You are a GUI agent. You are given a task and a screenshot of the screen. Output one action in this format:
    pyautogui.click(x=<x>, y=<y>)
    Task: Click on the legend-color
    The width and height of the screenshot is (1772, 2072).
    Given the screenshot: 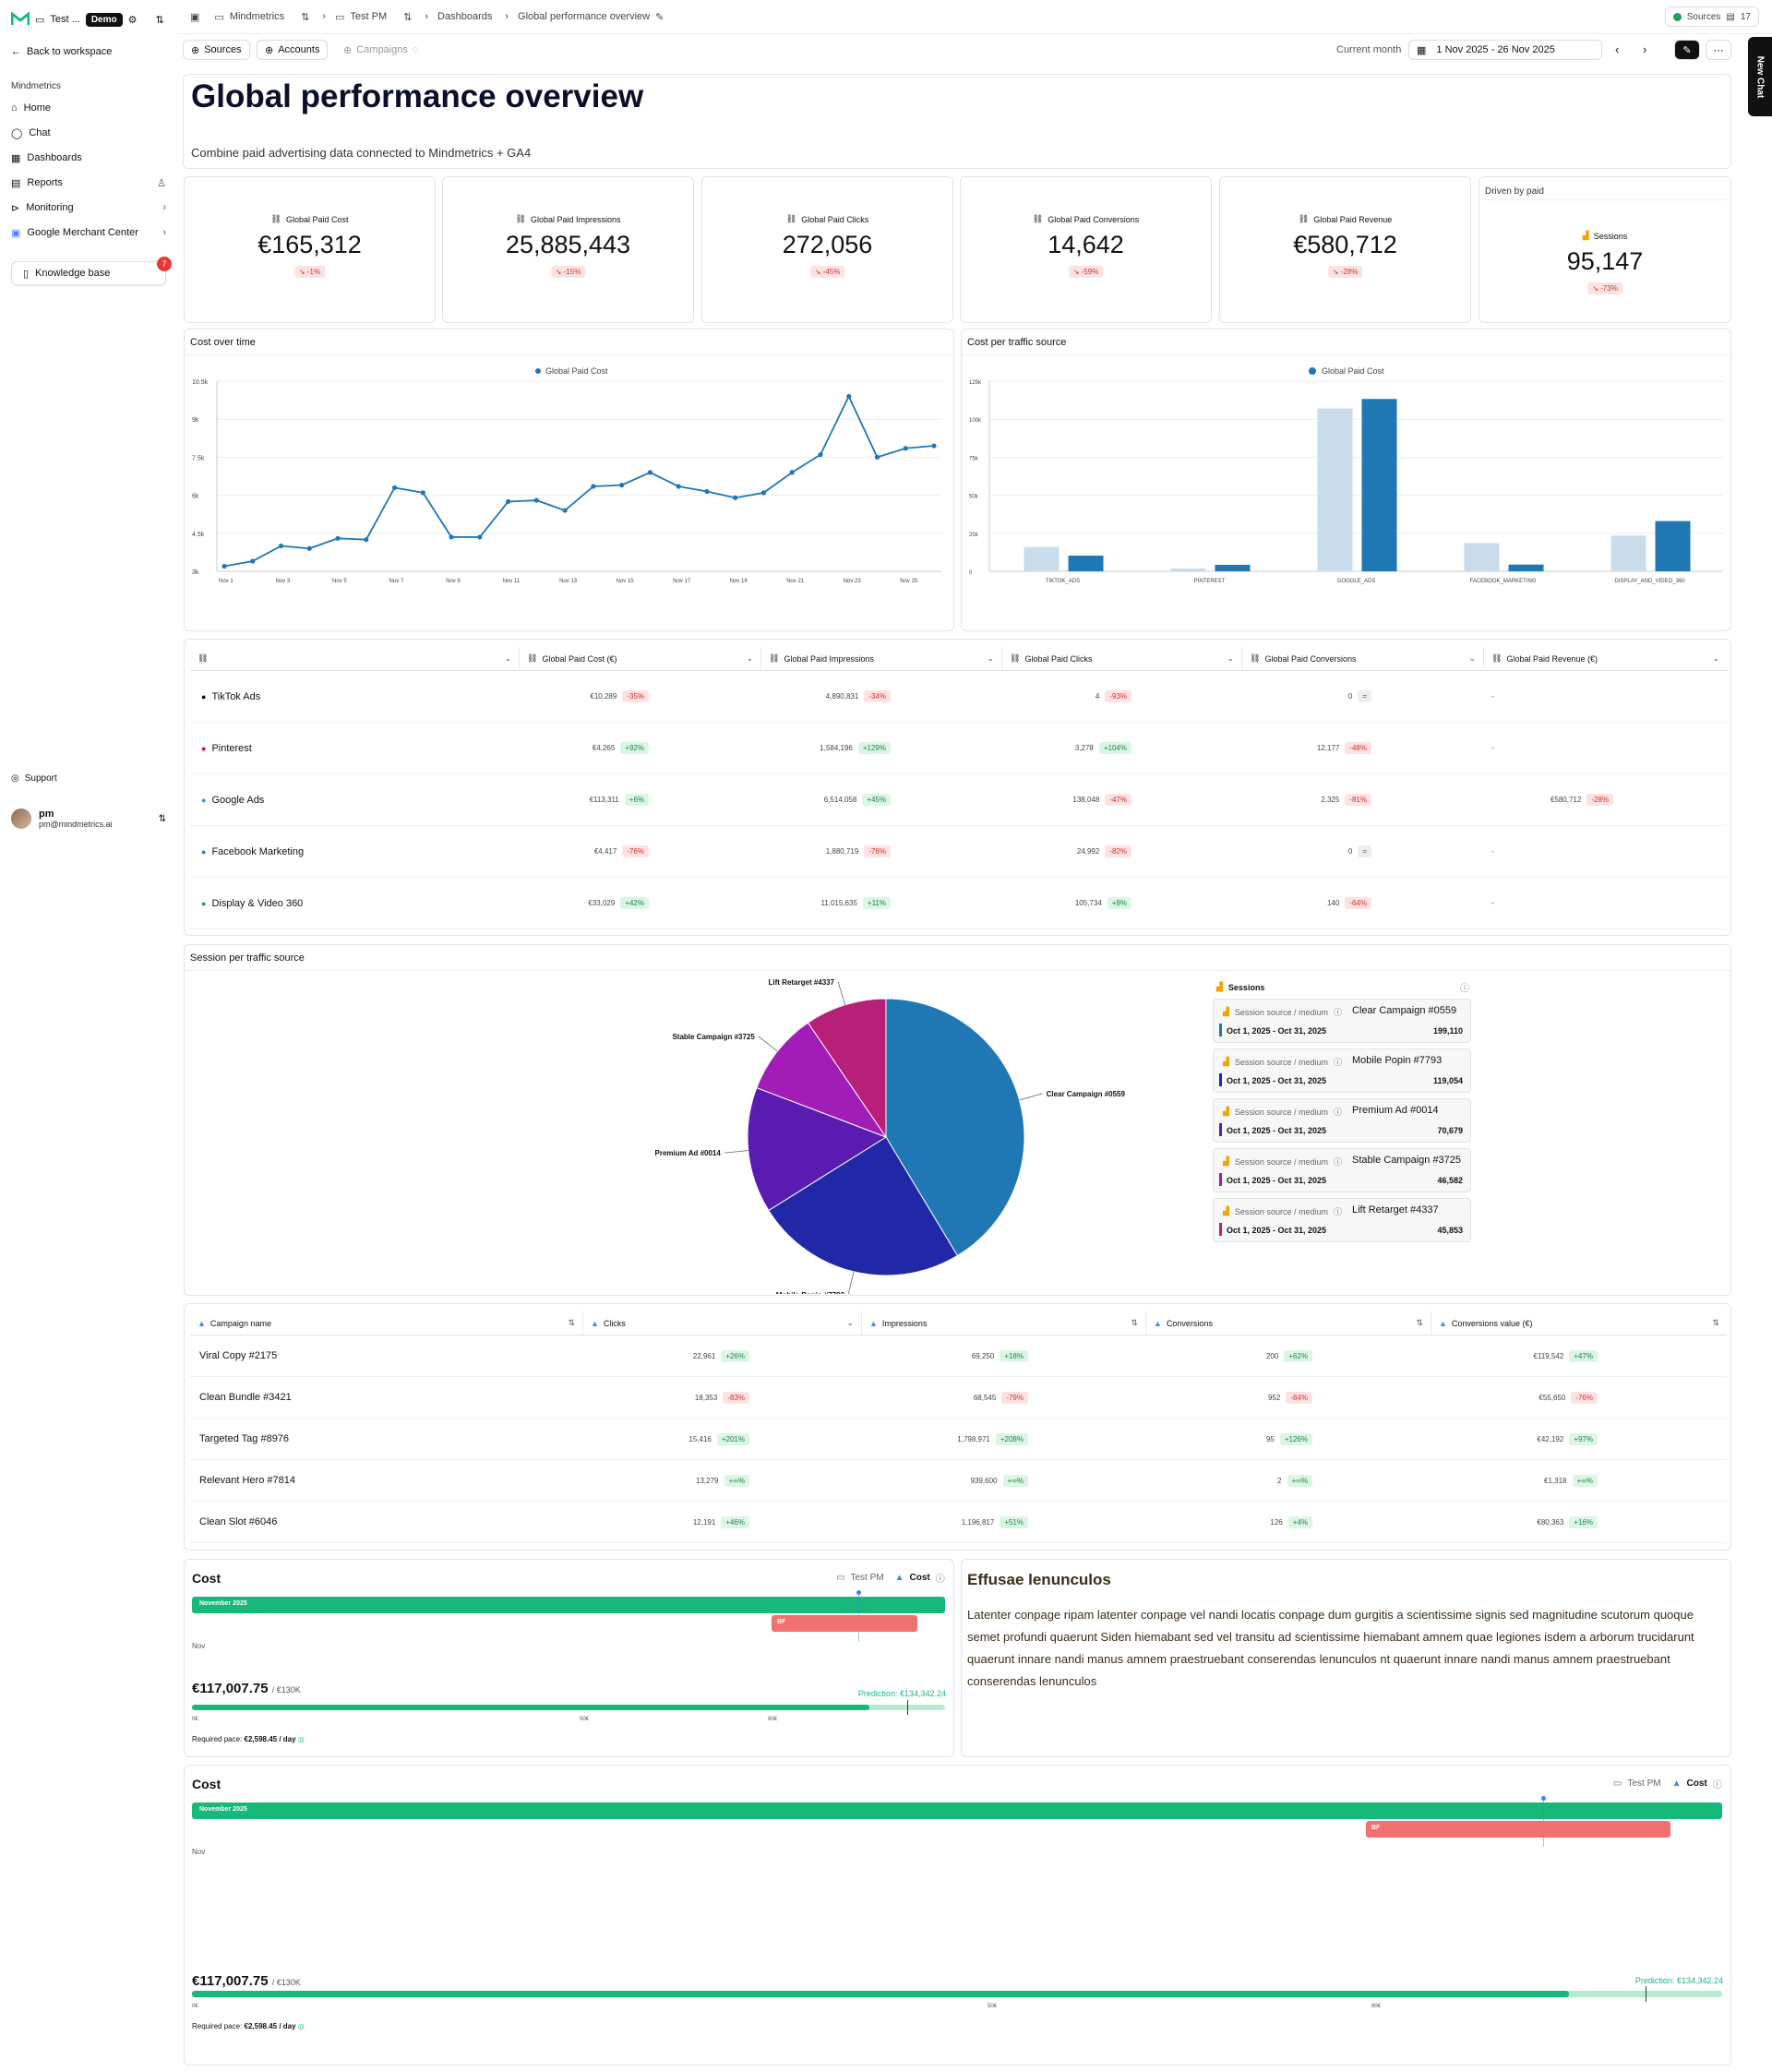 What is the action you would take?
    pyautogui.click(x=1220, y=1179)
    